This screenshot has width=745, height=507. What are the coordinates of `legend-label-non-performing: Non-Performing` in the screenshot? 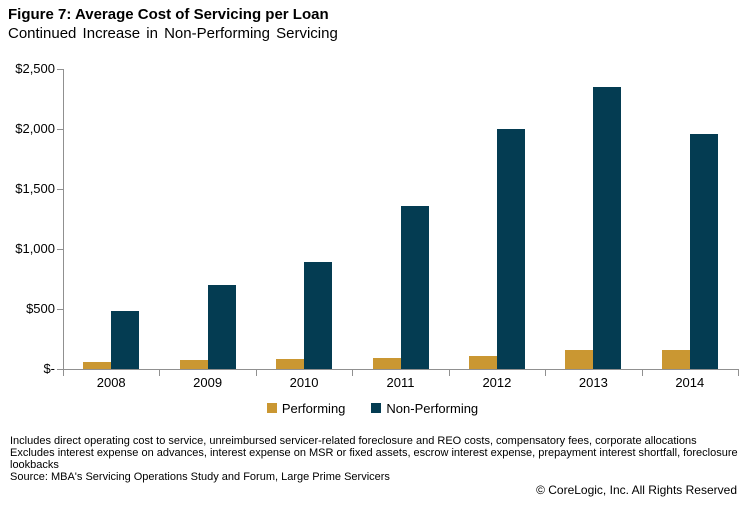 It's located at (432, 408).